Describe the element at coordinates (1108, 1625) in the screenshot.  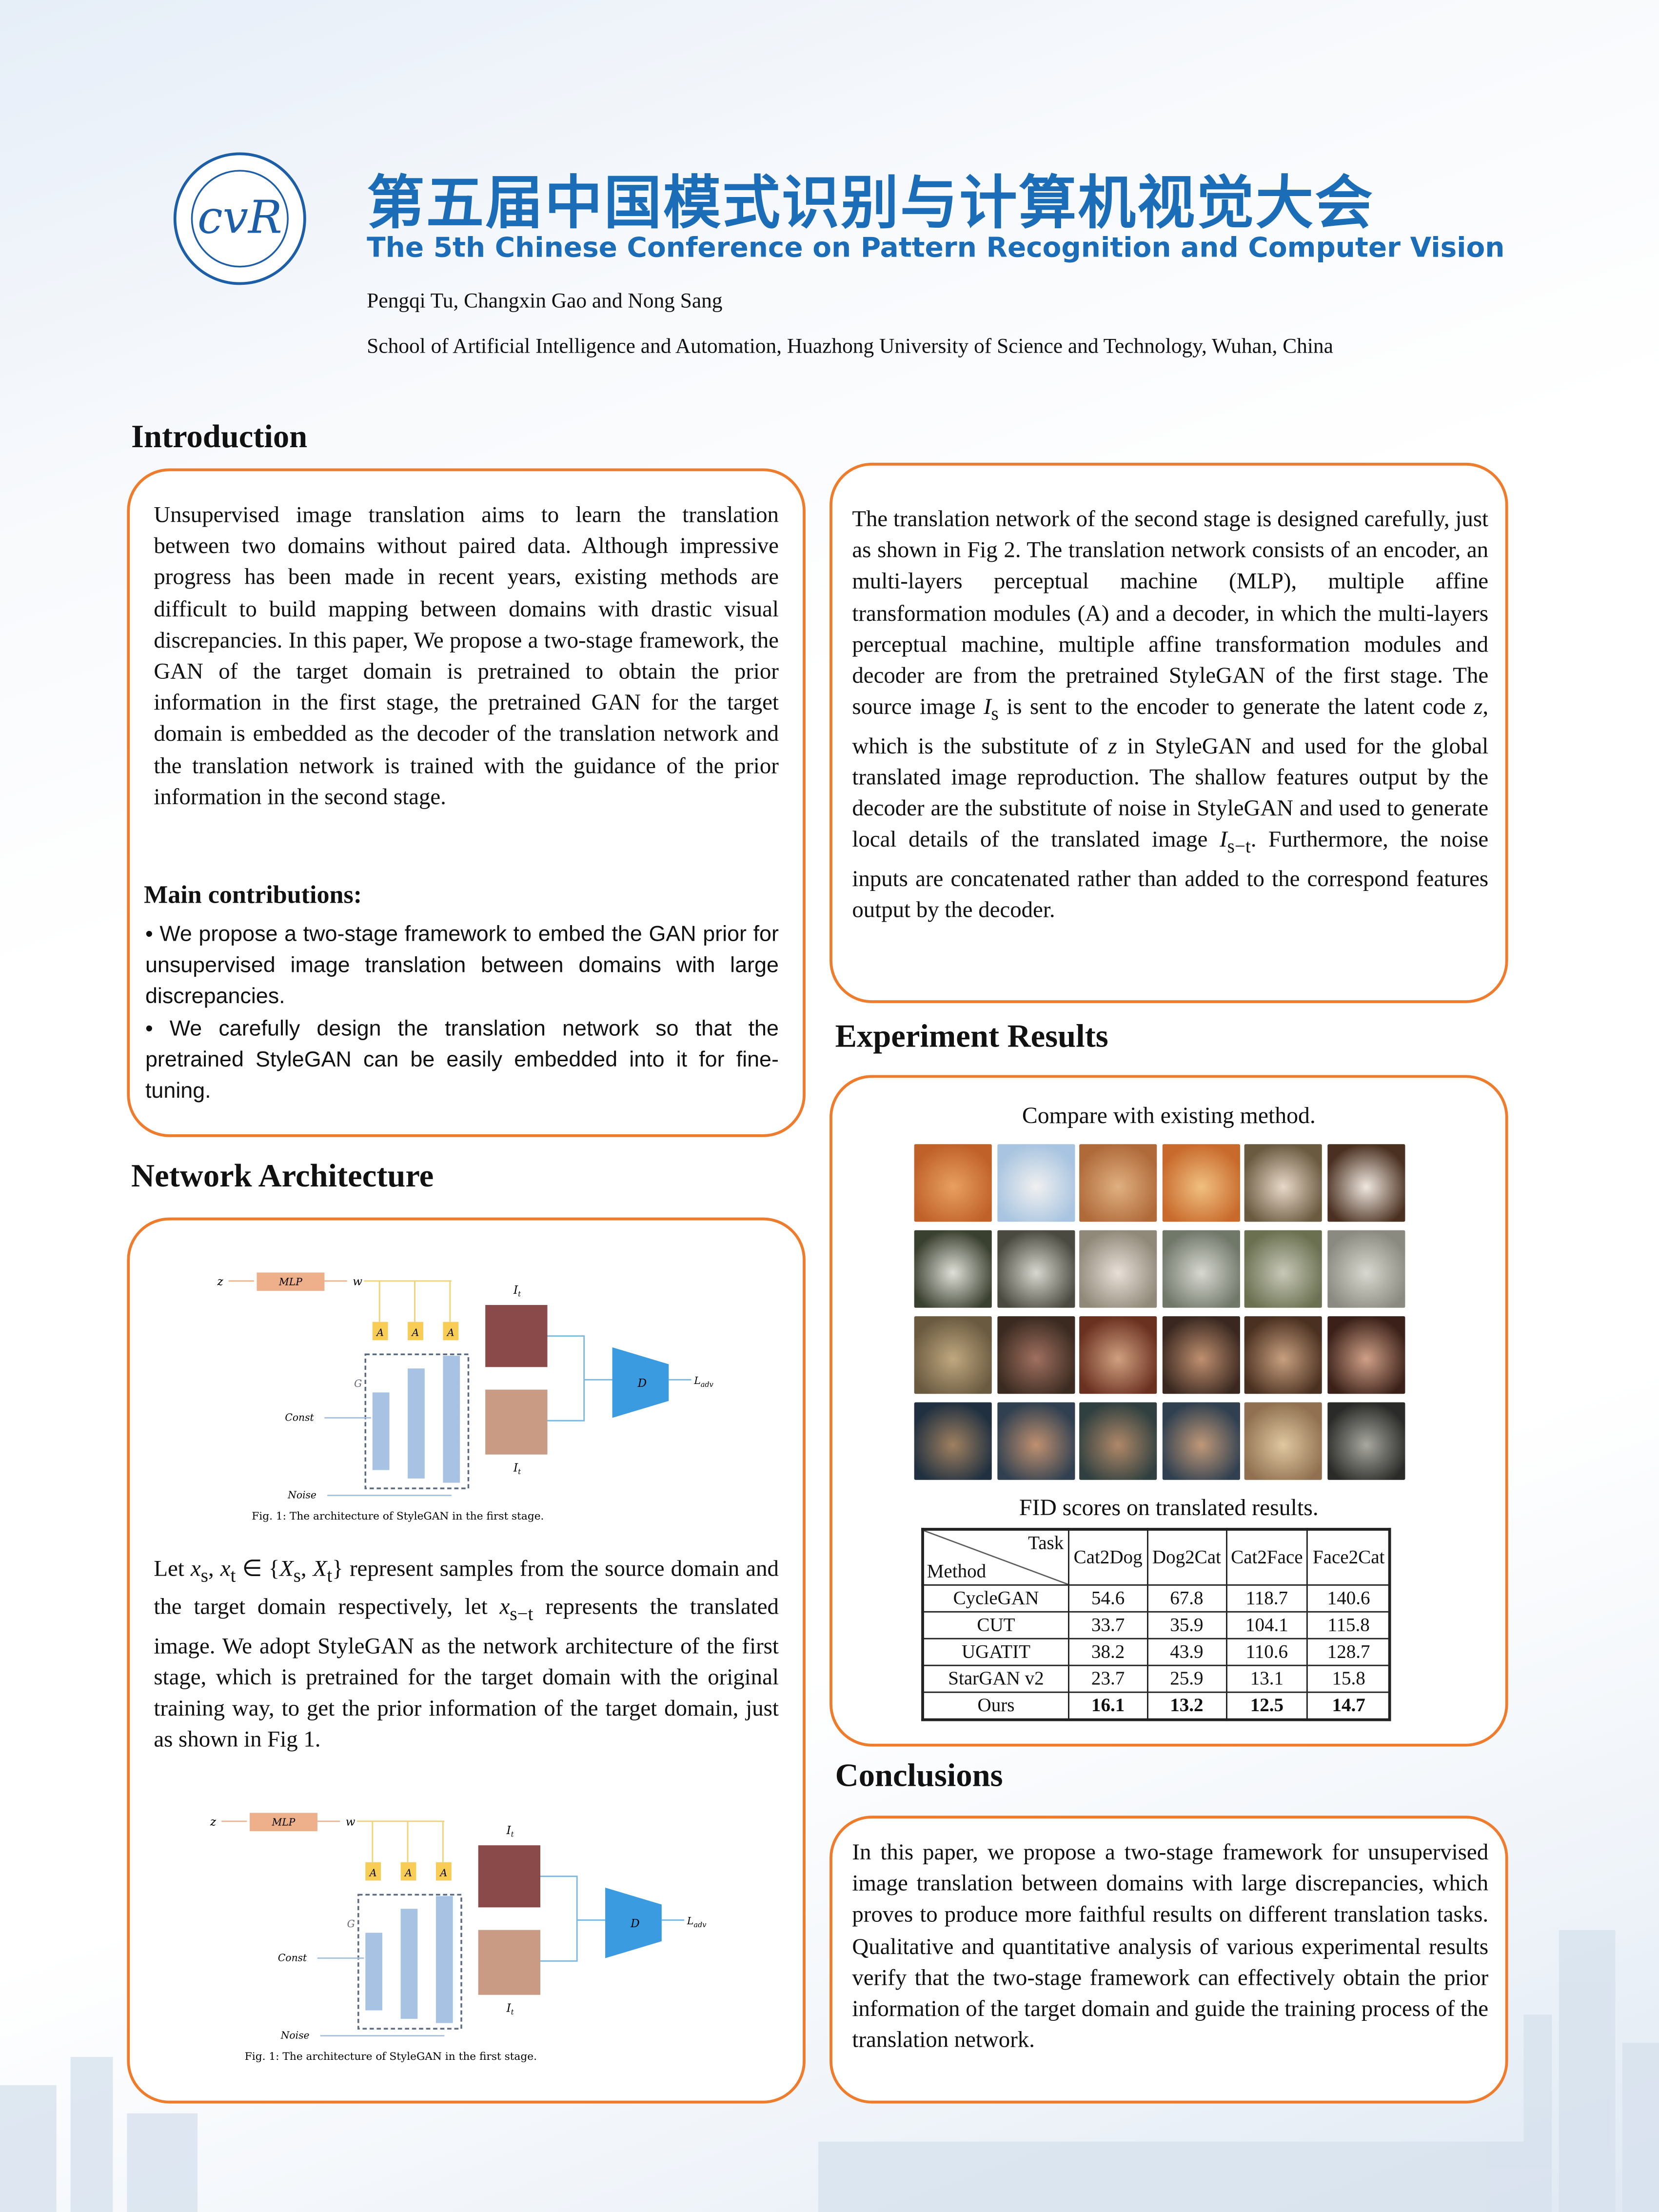
I see `score-cell: 33.7` at that location.